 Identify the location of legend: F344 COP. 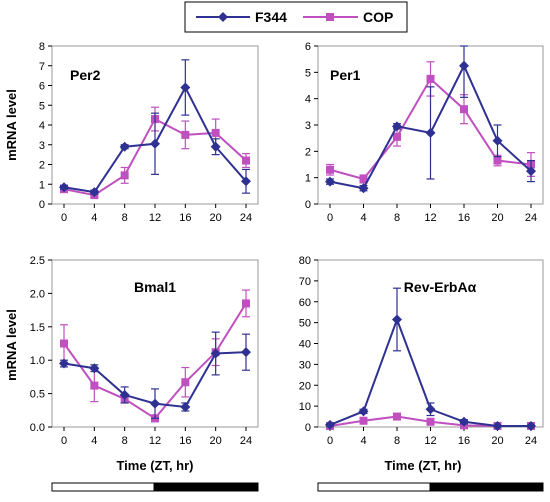
(296, 17).